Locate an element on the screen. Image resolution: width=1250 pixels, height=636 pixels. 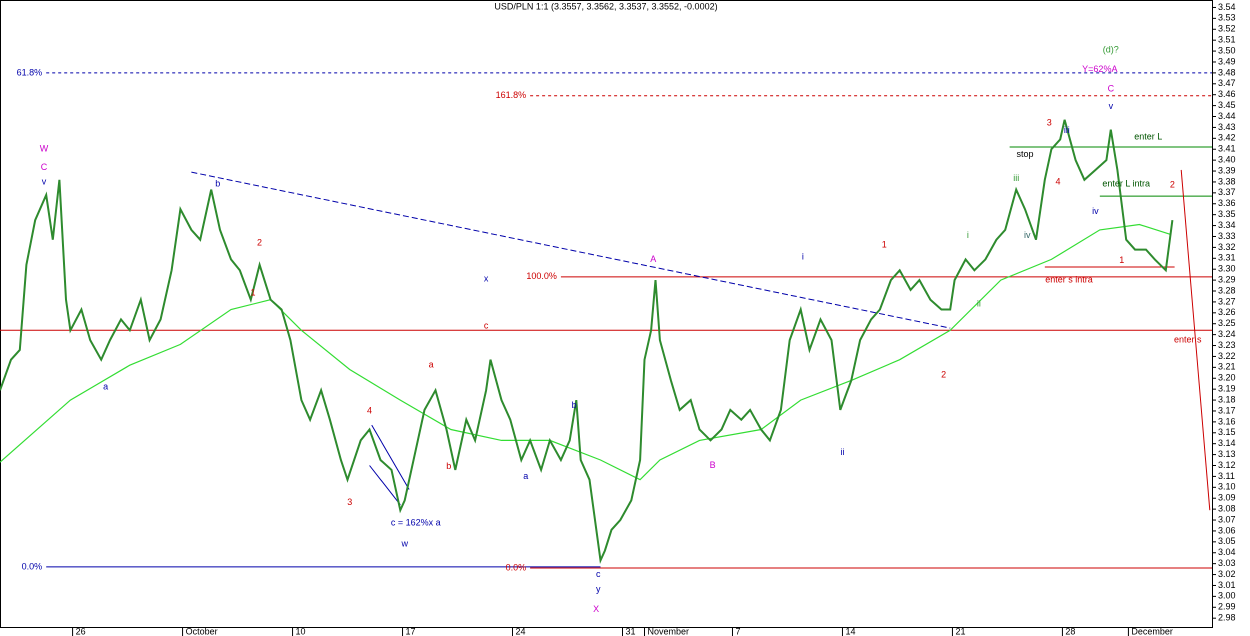
wave-label: y is located at coordinates (598, 589).